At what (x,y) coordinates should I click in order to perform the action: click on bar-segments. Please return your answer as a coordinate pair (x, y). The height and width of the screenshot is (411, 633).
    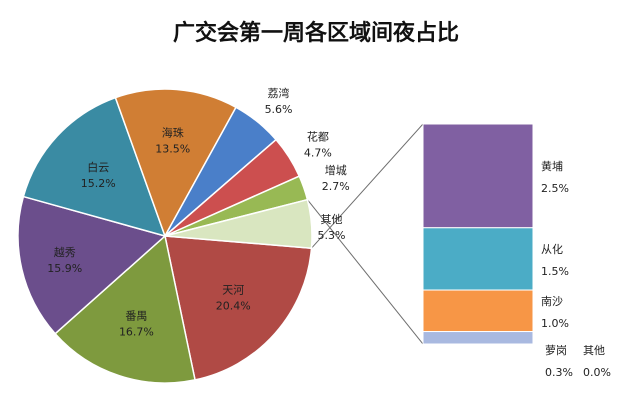
    Looking at the image, I should click on (478, 234).